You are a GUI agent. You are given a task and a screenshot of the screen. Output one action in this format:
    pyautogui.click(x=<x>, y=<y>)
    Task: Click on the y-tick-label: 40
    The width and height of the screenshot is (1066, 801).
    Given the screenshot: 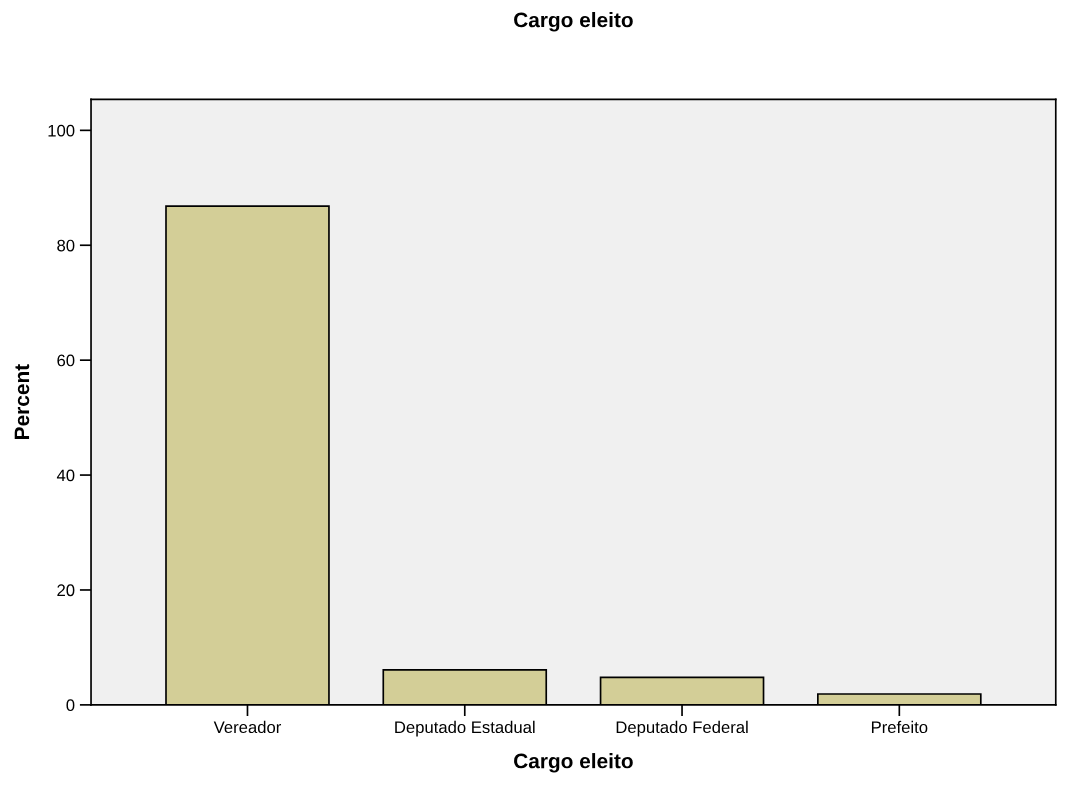 What is the action you would take?
    pyautogui.click(x=65, y=475)
    